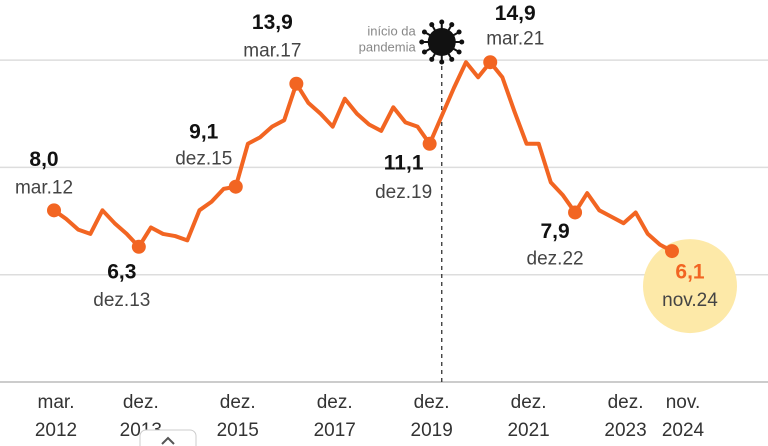 This screenshot has width=768, height=446. I want to click on x-tick-label: mar. 2012, so click(56, 416).